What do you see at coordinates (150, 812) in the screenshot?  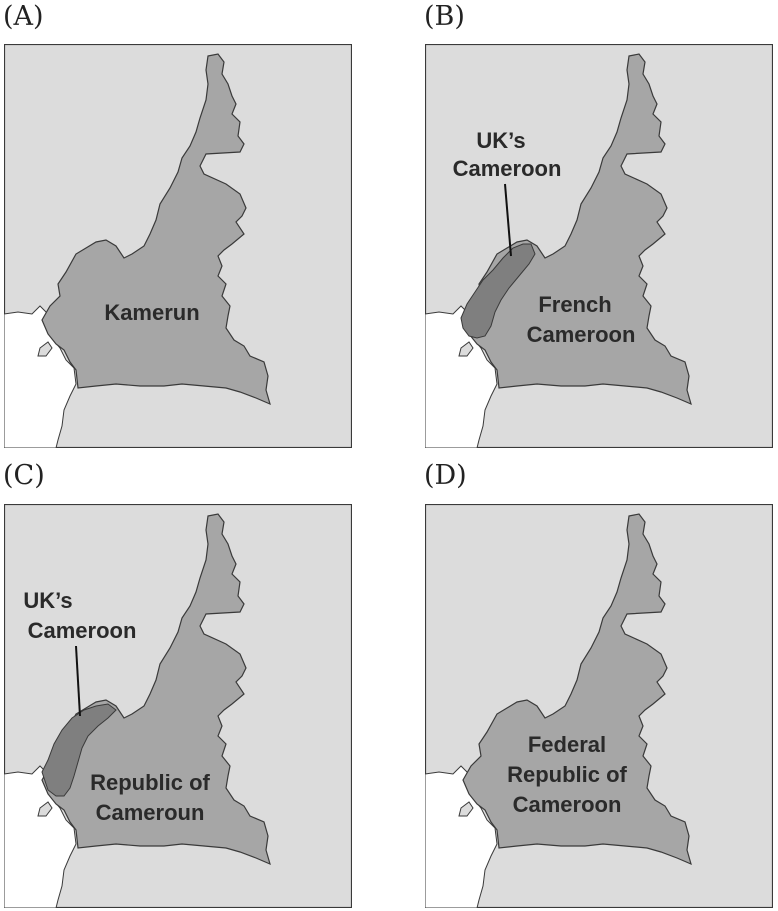 I see `map-label-republic-2: Cameroun` at bounding box center [150, 812].